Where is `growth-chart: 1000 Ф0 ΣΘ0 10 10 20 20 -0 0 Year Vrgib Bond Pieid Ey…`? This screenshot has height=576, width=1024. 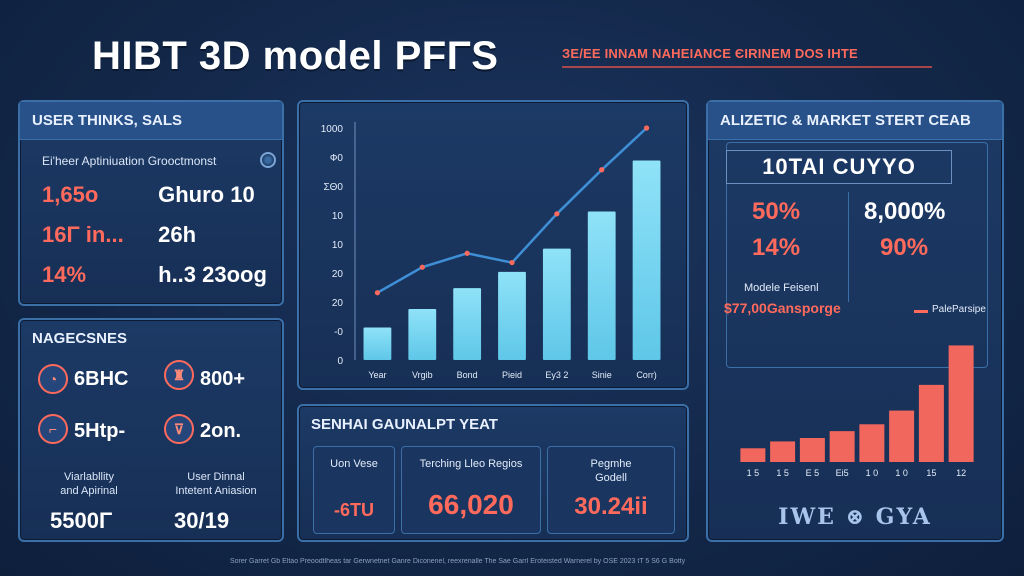
growth-chart: 1000 Ф0 ΣΘ0 10 10 20 20 -0 0 Year Vrgib Bond Pieid Ey… is located at coordinates (491, 251).